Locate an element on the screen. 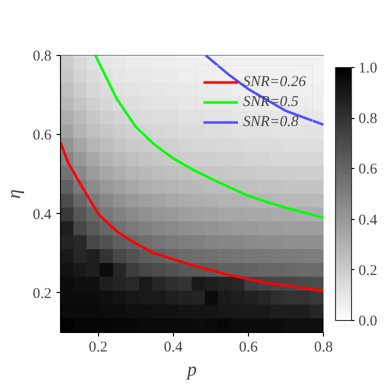  x-tick-label: 0.2 is located at coordinates (98, 348).